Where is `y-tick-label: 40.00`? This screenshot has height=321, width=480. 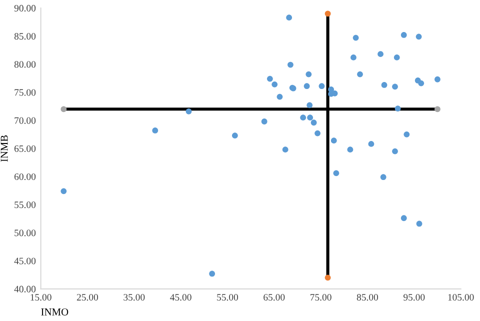
y-tick-label: 40.00 is located at coordinates (25, 289).